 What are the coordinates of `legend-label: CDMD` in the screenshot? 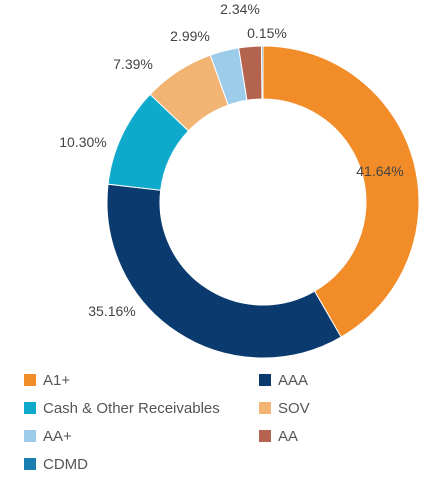 It's located at (65, 464).